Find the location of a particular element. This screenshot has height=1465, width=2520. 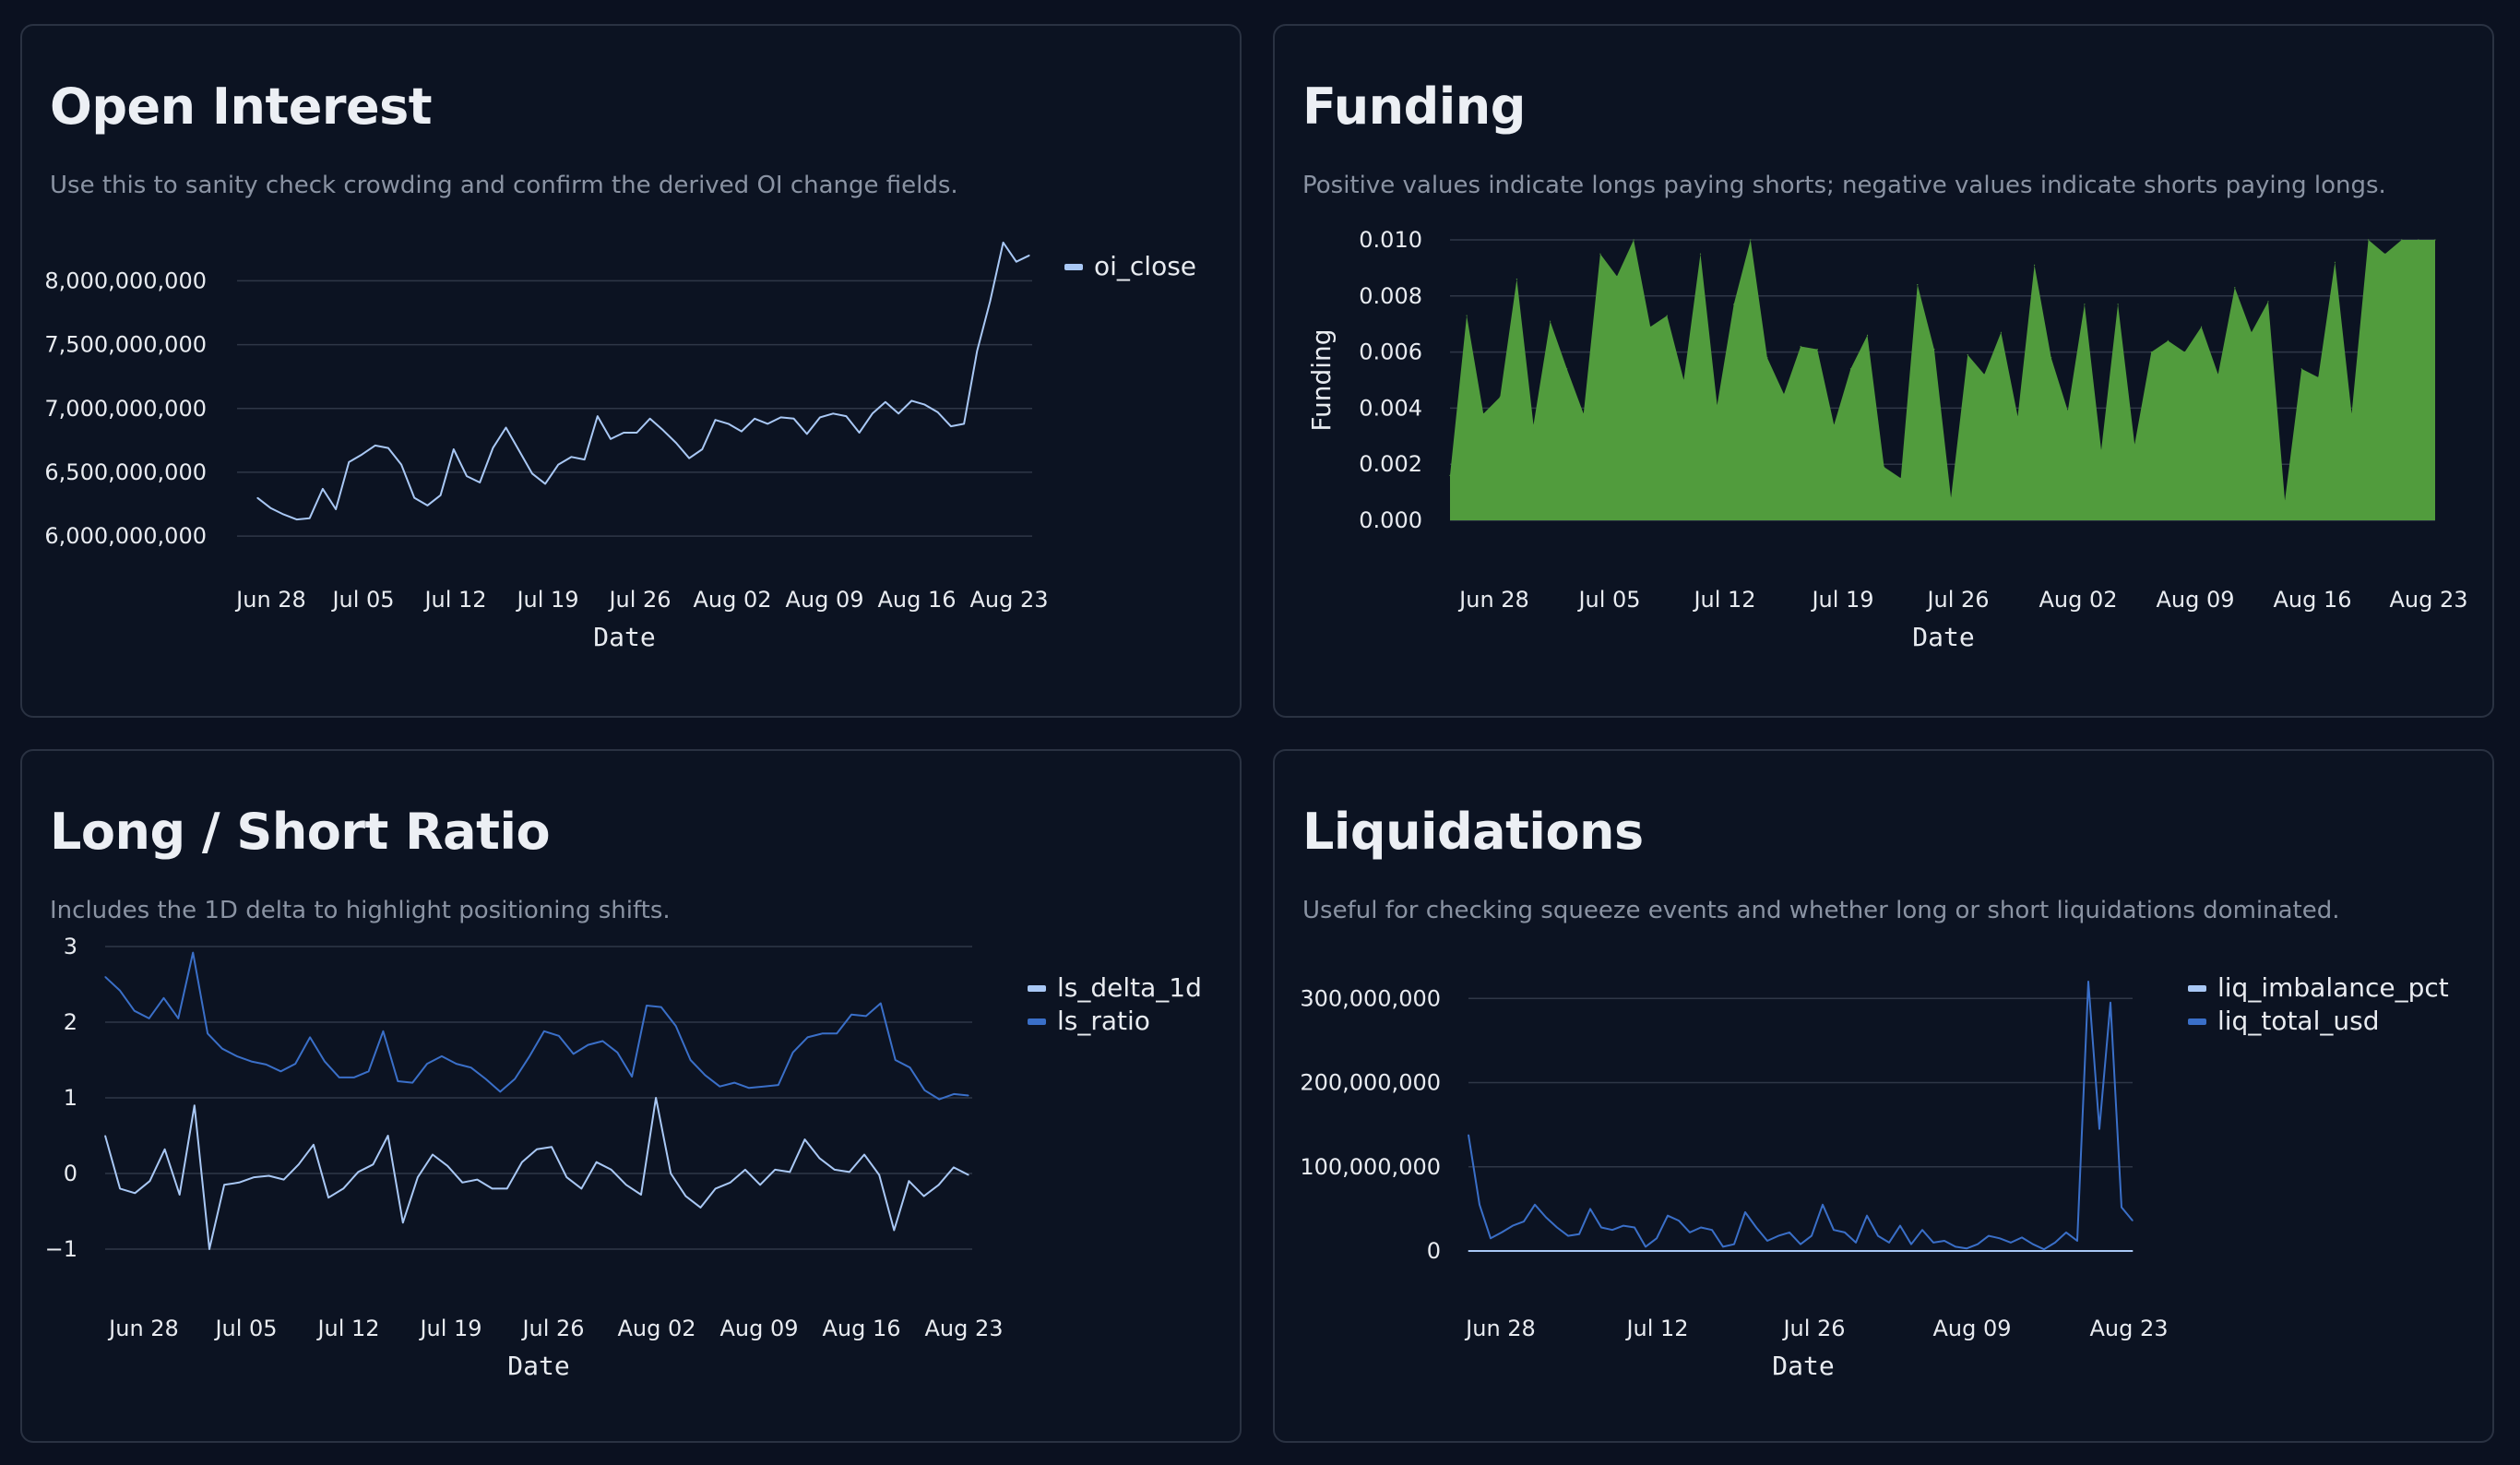

x-tick-label: Aug 02 is located at coordinates (2078, 600).